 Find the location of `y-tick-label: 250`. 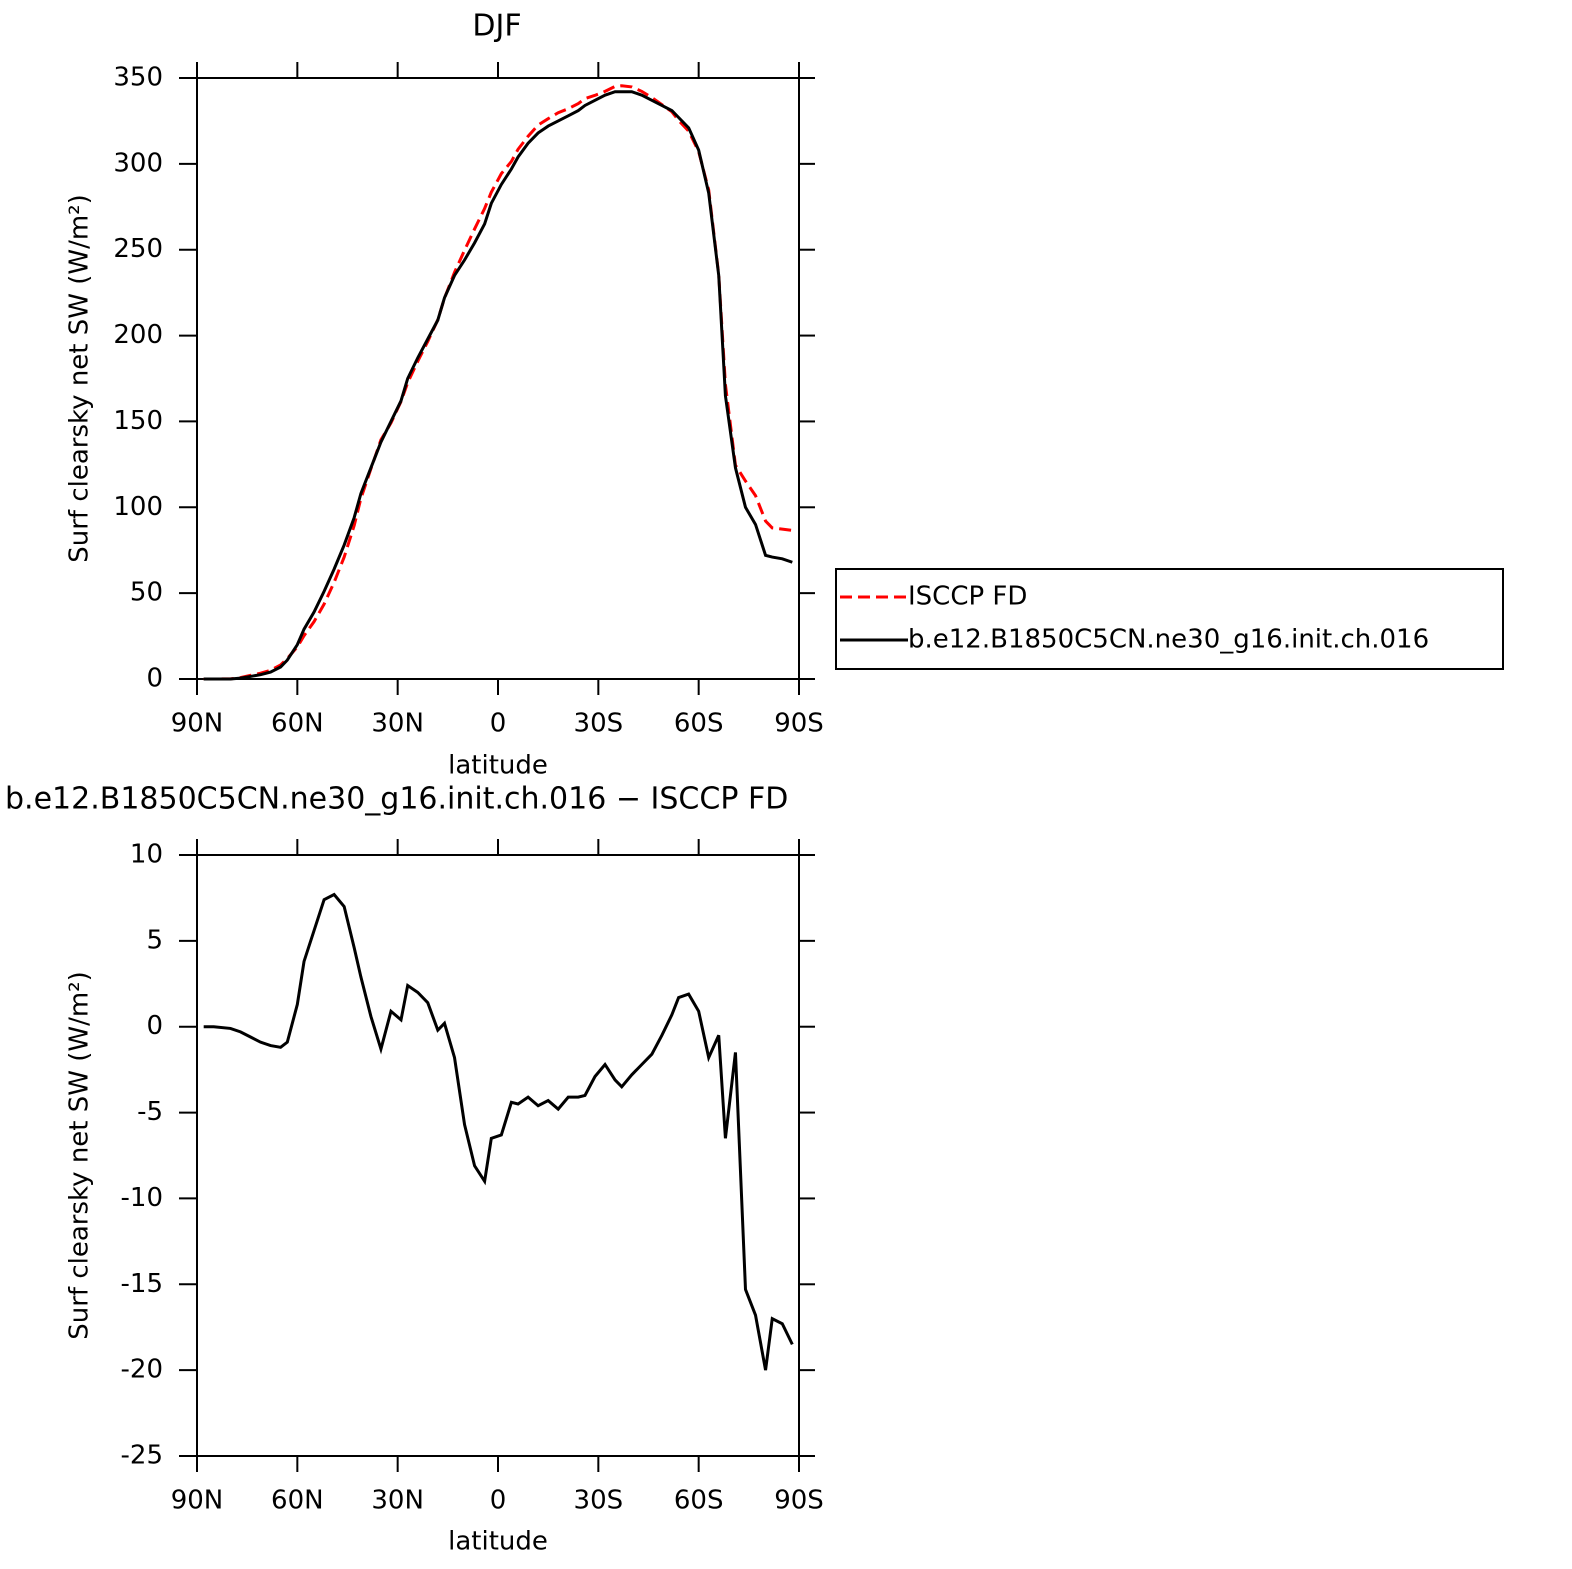

y-tick-label: 250 is located at coordinates (138, 249).